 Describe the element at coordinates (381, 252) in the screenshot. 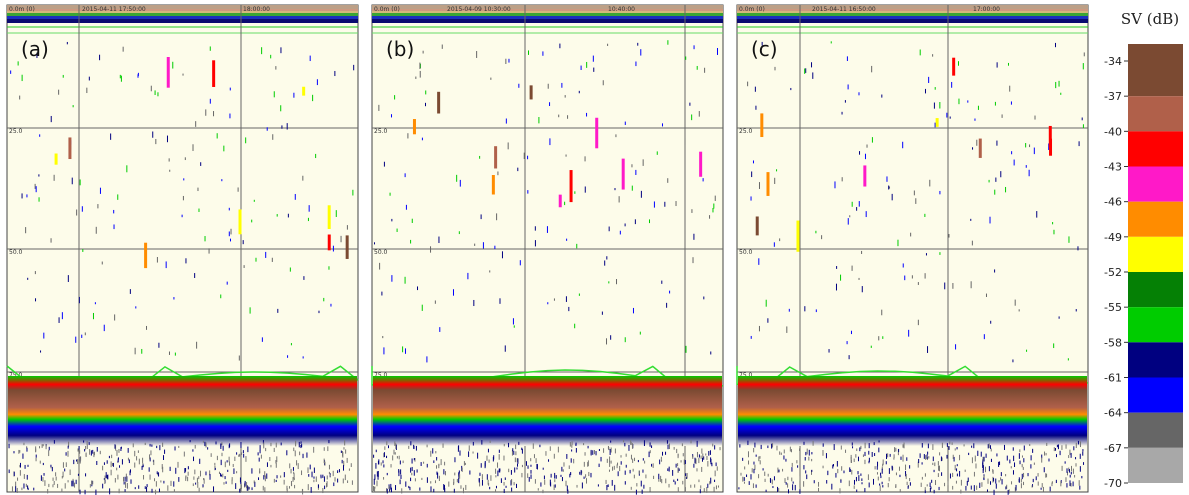

I see `depth-label: 50.0` at that location.